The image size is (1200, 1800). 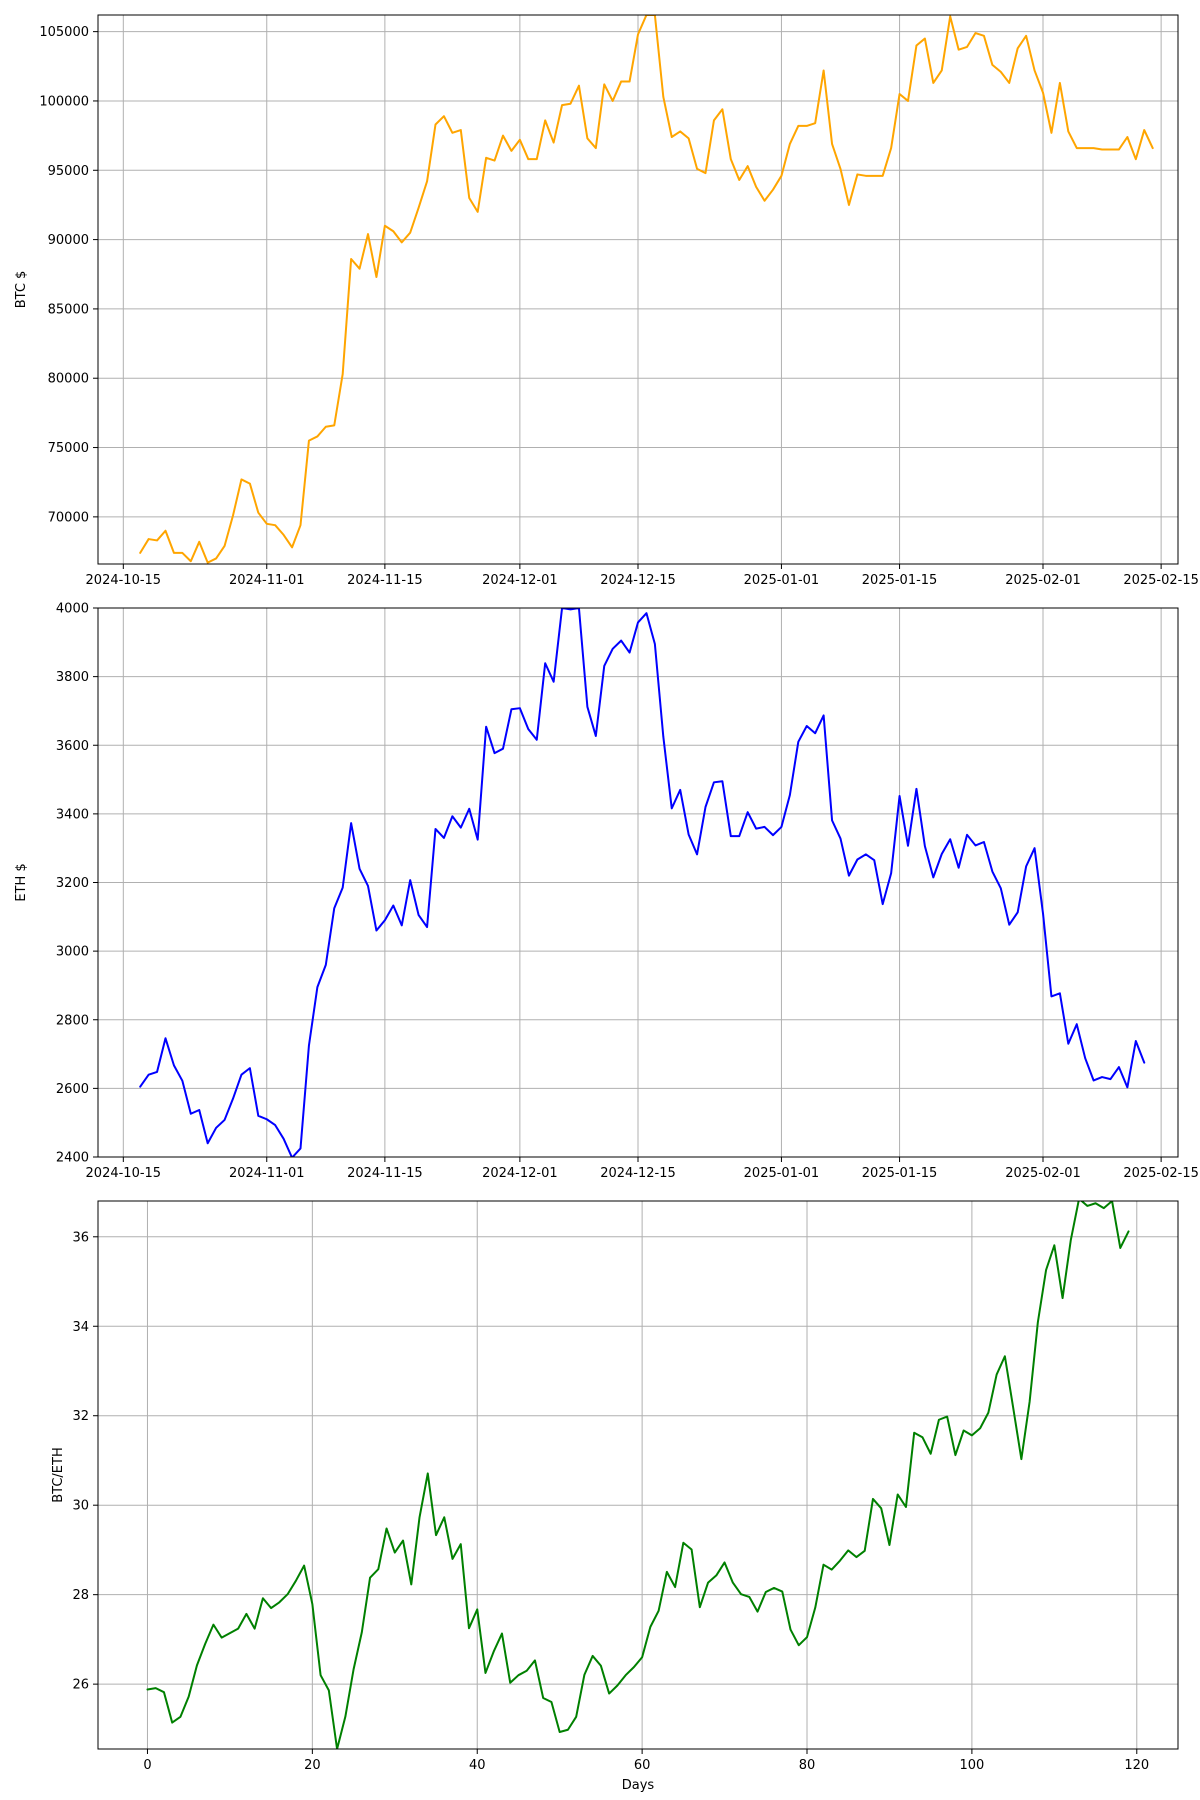 What do you see at coordinates (971, 1765) in the screenshot?
I see `x-tick-label: 100` at bounding box center [971, 1765].